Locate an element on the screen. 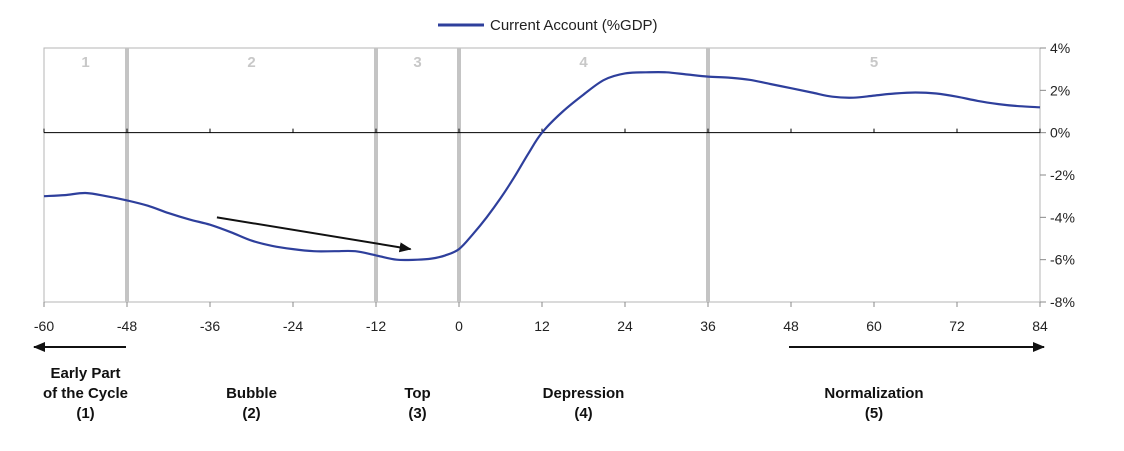 This screenshot has width=1124, height=451. x-tick-label: 24 is located at coordinates (625, 326).